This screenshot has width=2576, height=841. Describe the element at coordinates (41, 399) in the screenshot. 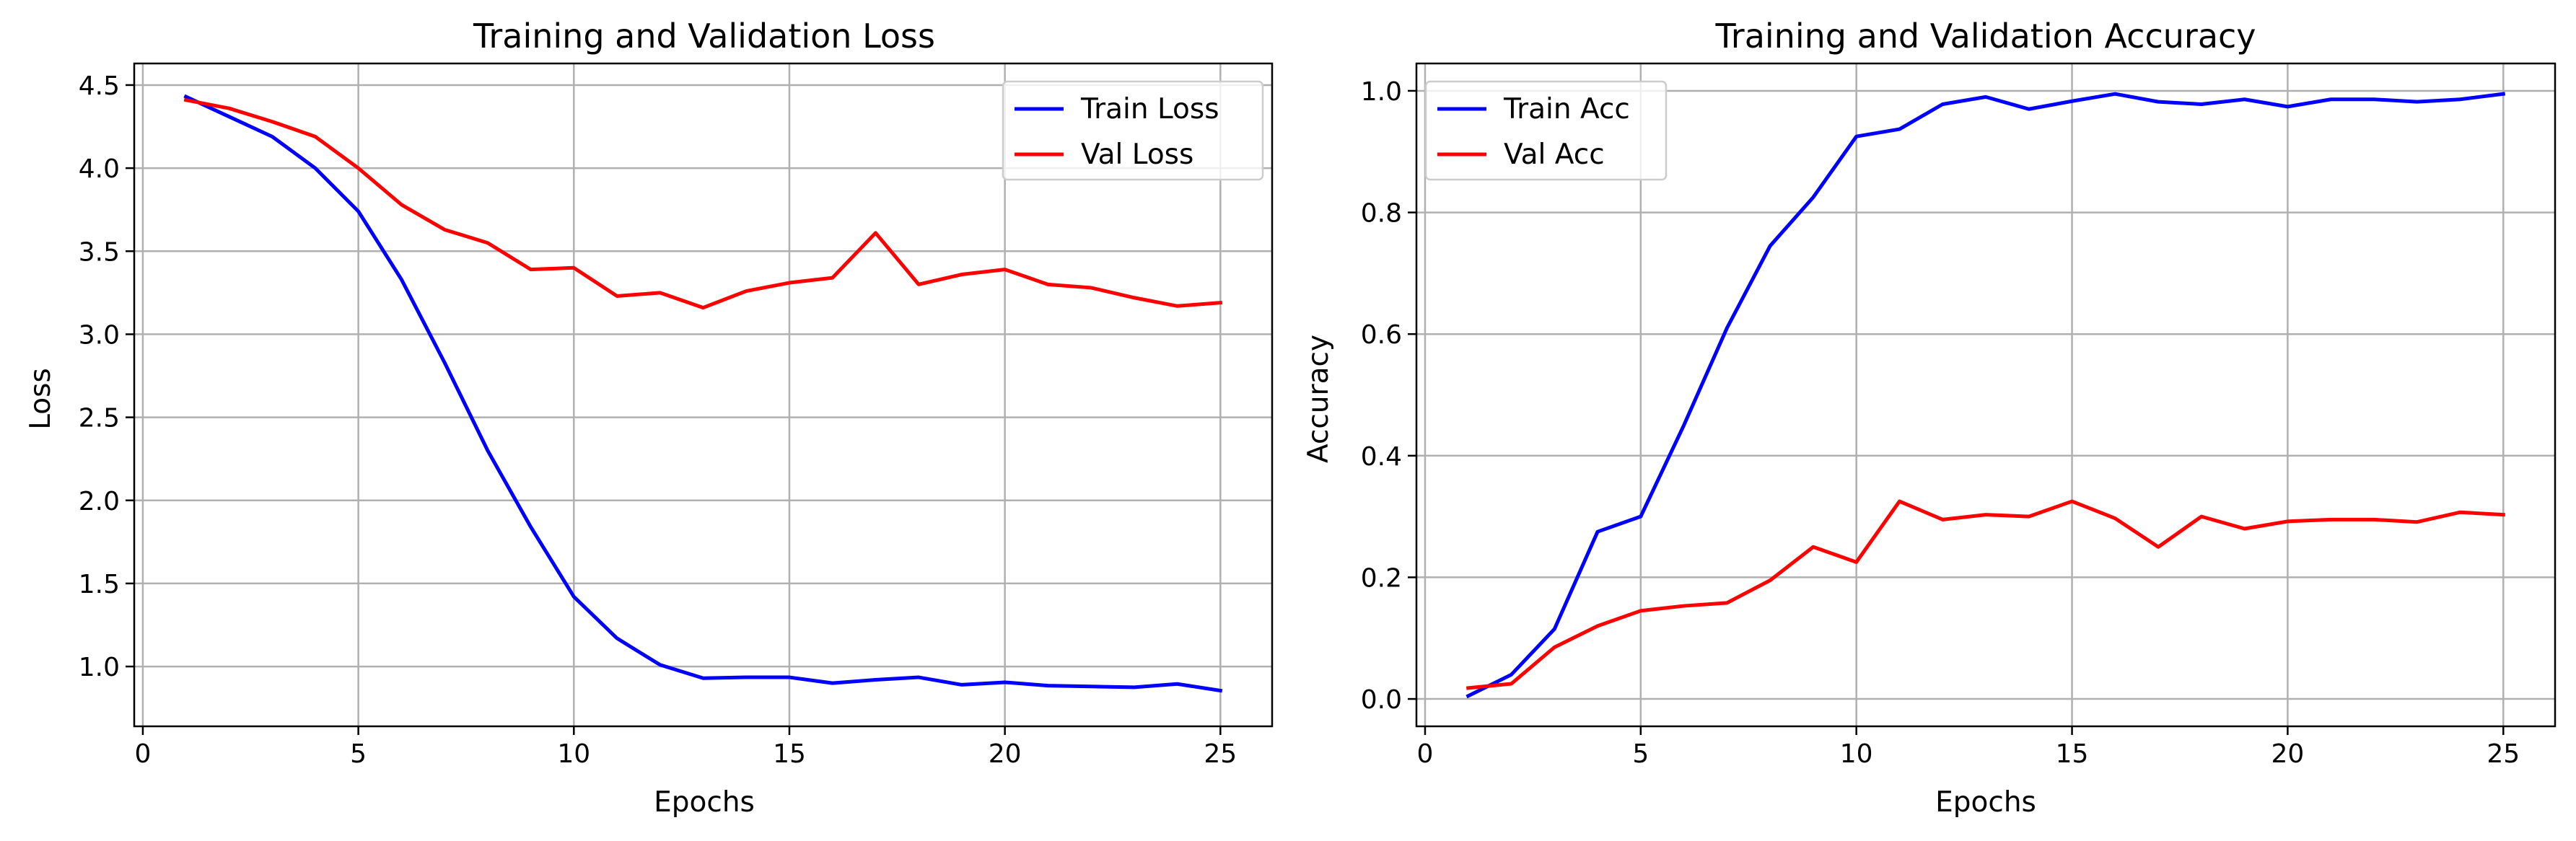

I see `loss-chart-ylabel: Loss` at that location.